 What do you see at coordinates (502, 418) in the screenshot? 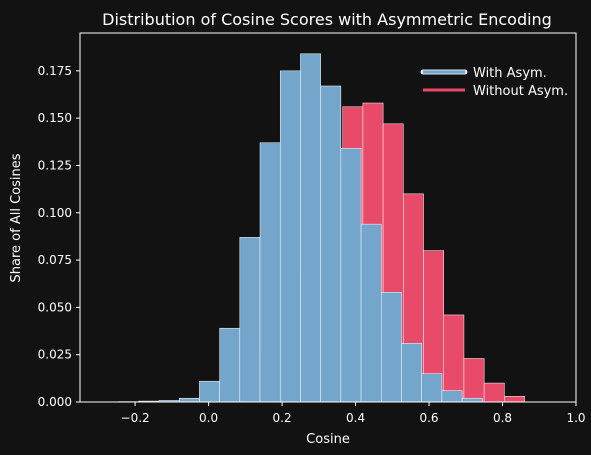
I see `x-tick-label: 0.8` at bounding box center [502, 418].